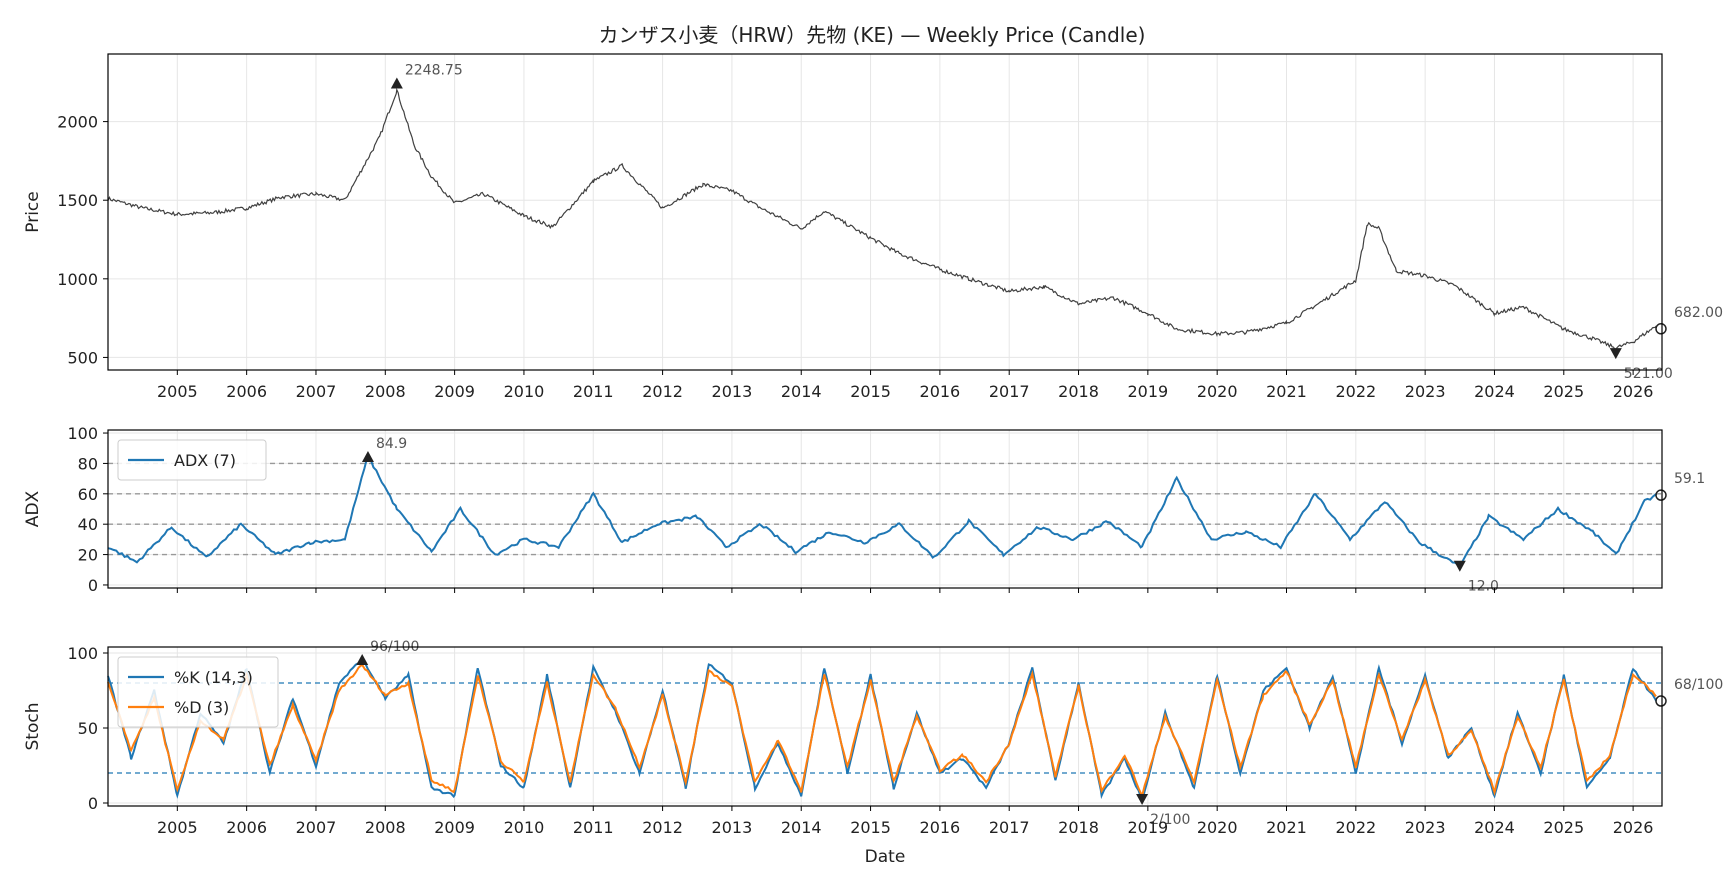 The width and height of the screenshot is (1728, 882). What do you see at coordinates (201, 707) in the screenshot?
I see `legend-label: %D (3)` at bounding box center [201, 707].